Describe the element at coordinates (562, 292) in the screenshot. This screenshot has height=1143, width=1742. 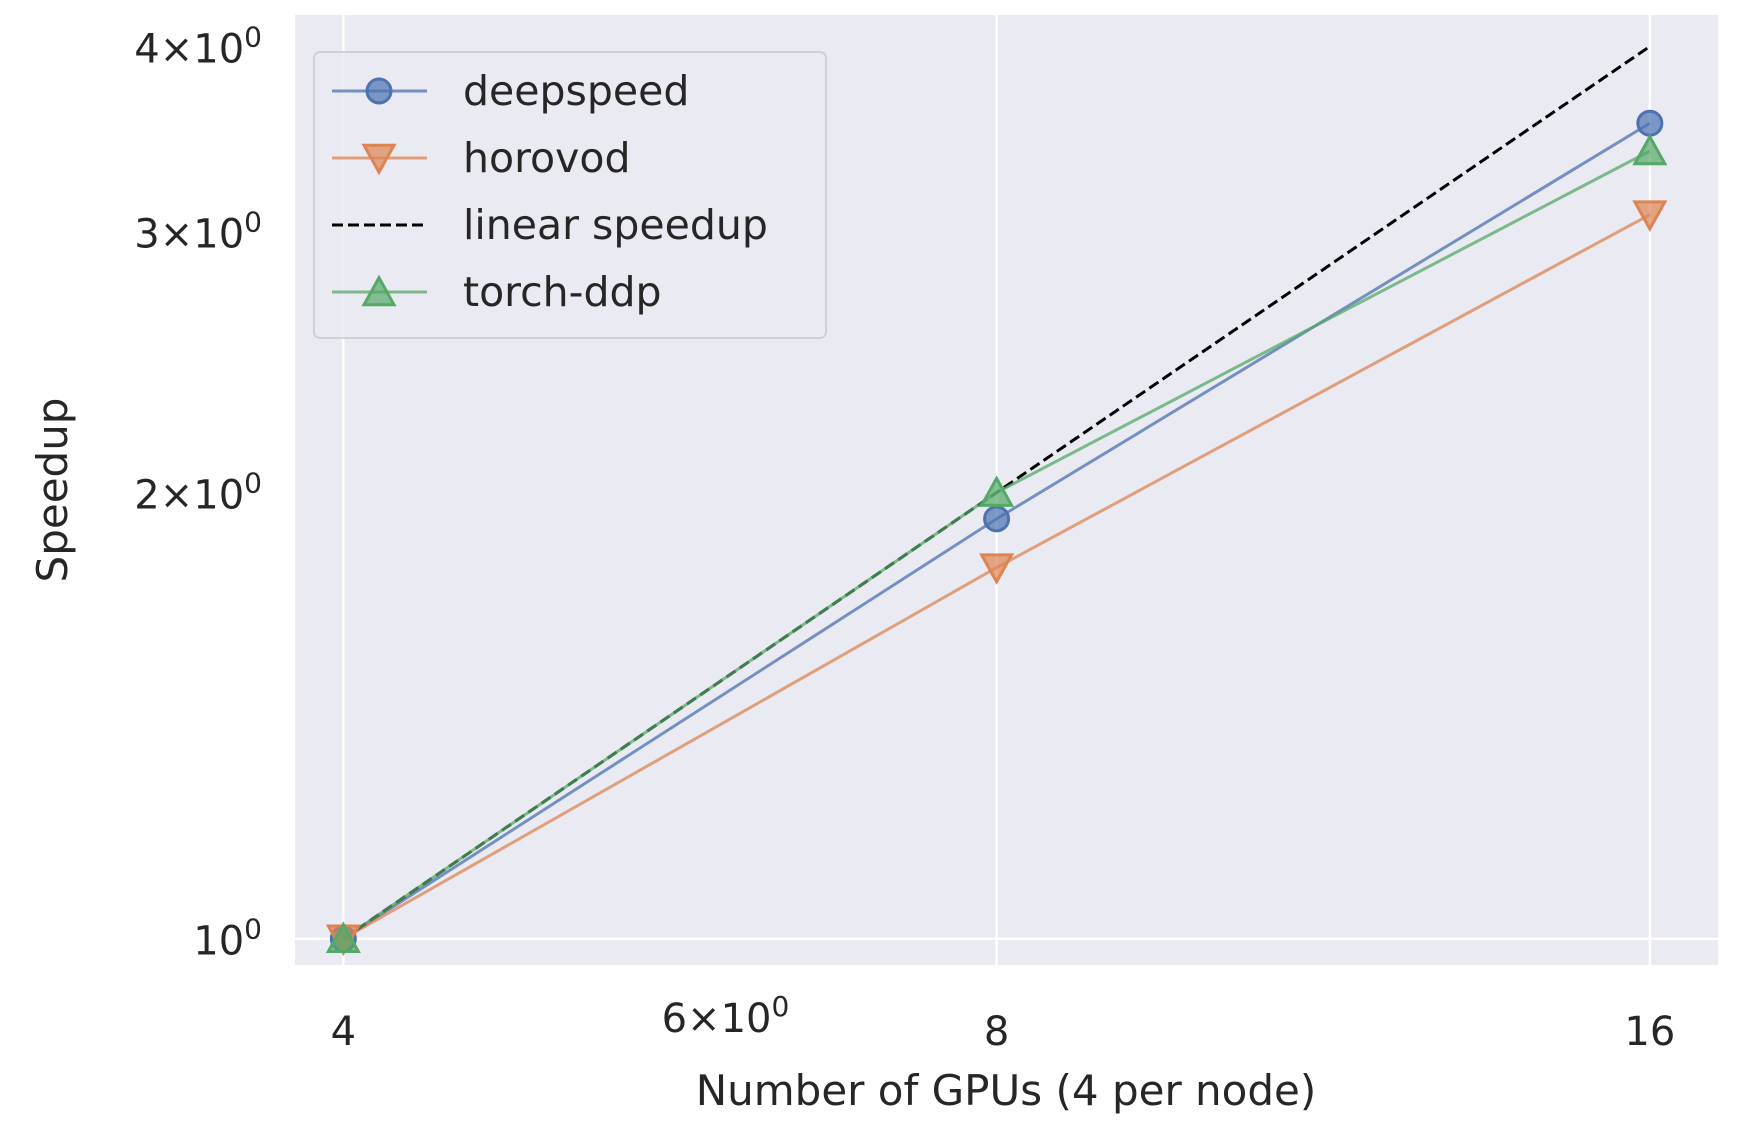
I see `legend-label-torch-ddp: torch-ddp` at that location.